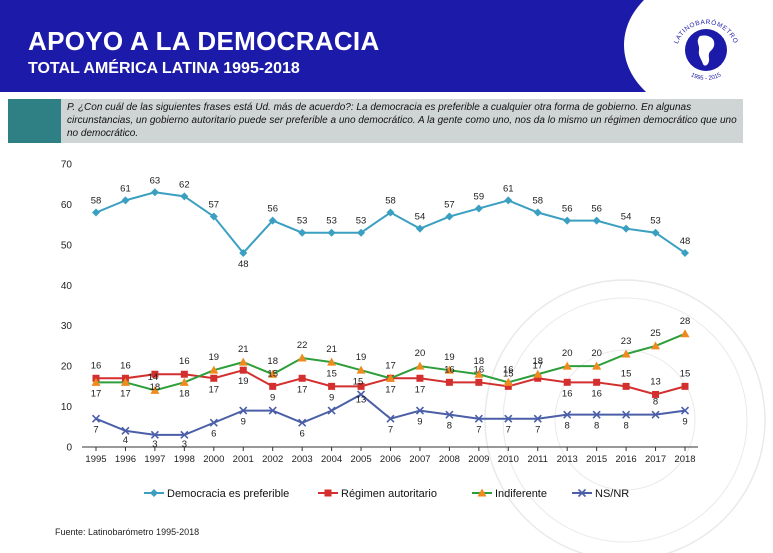  What do you see at coordinates (302, 459) in the screenshot?
I see `x-tick-label: 2003` at bounding box center [302, 459].